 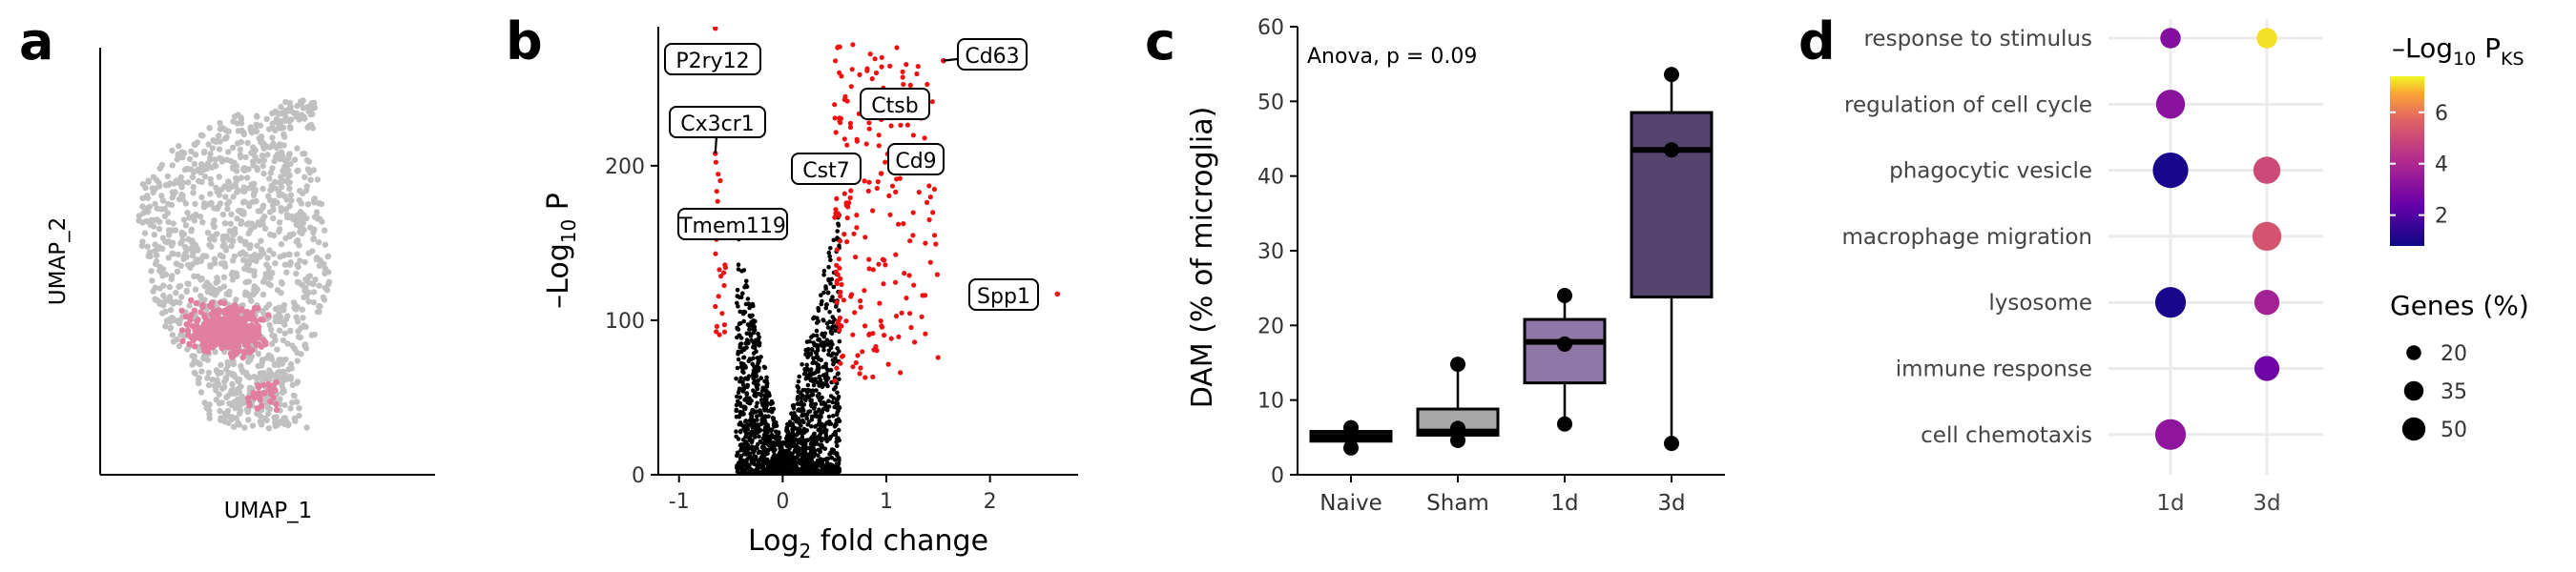 I want to click on color-legend-title: –Log10 PKS, so click(x=2458, y=51).